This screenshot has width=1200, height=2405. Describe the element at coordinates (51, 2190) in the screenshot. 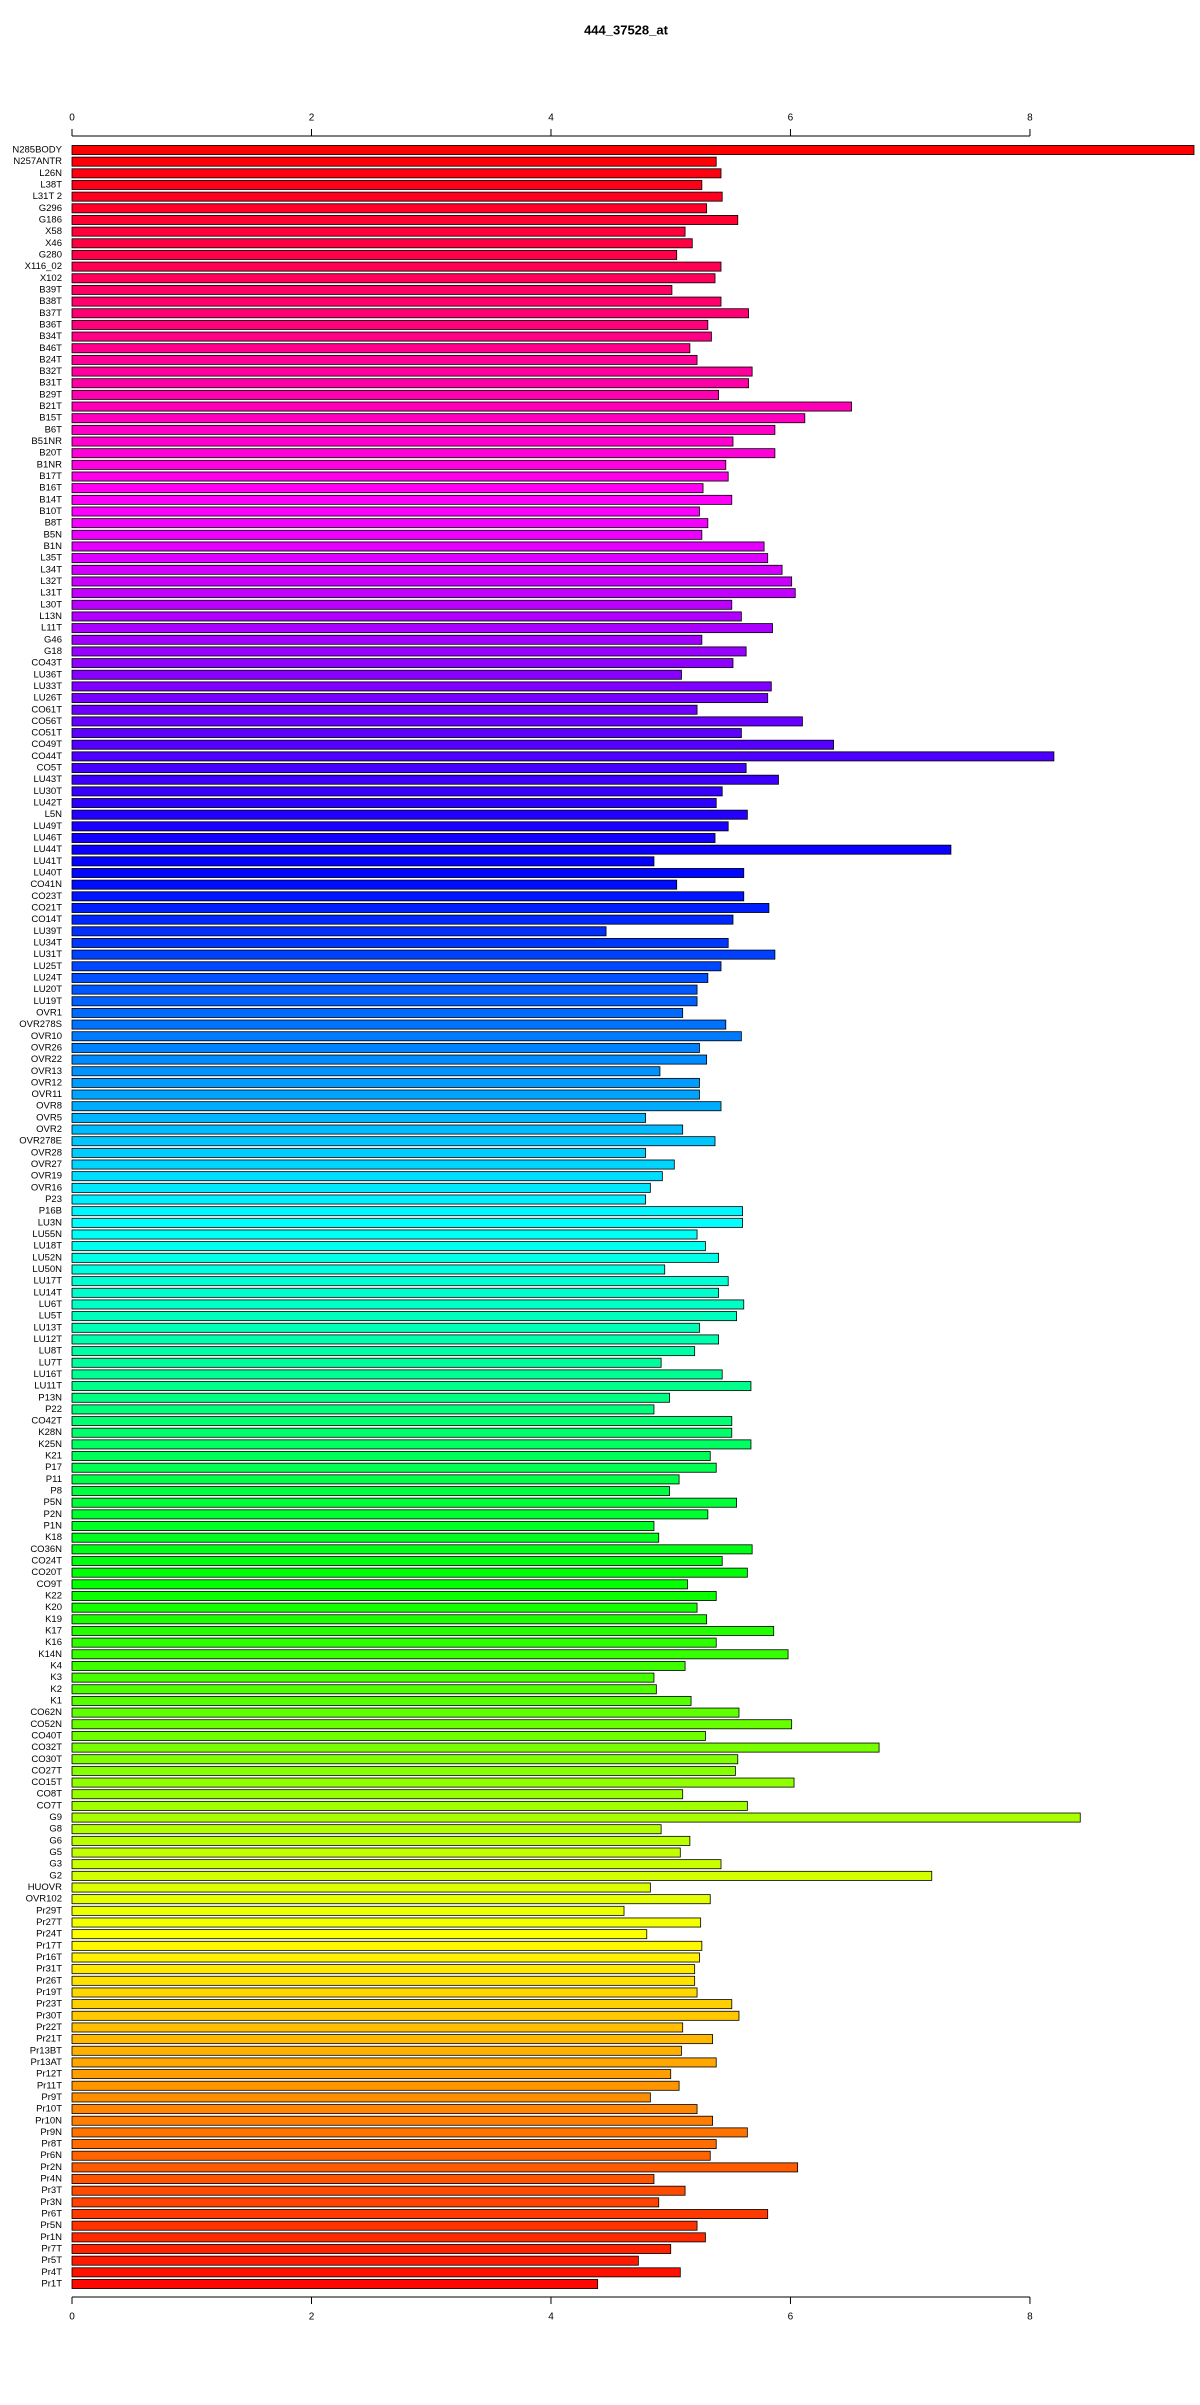

I see `y-category-label: Pr3T` at that location.